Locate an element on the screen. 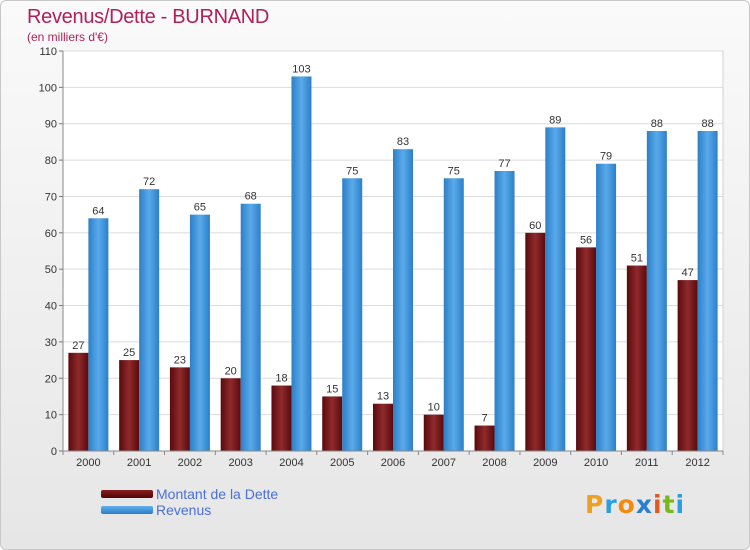 Image resolution: width=750 pixels, height=550 pixels. x-tick-label: 2001 is located at coordinates (139, 463).